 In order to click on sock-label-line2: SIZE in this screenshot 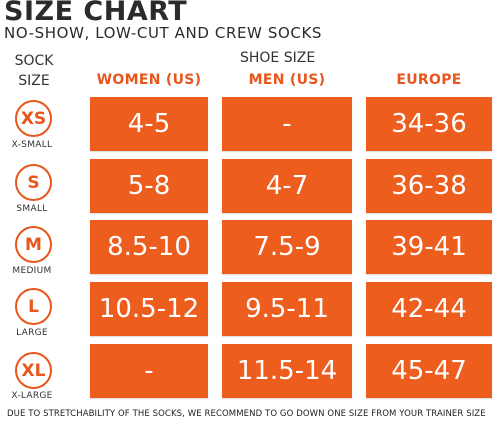, I will do `click(34, 81)`.